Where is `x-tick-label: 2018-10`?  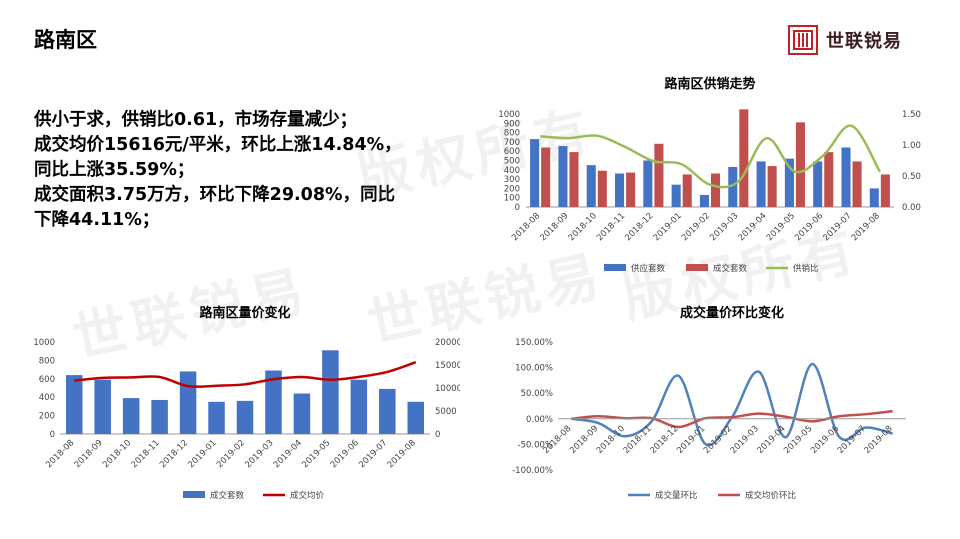
x-tick-label: 2018-10 is located at coordinates (583, 227).